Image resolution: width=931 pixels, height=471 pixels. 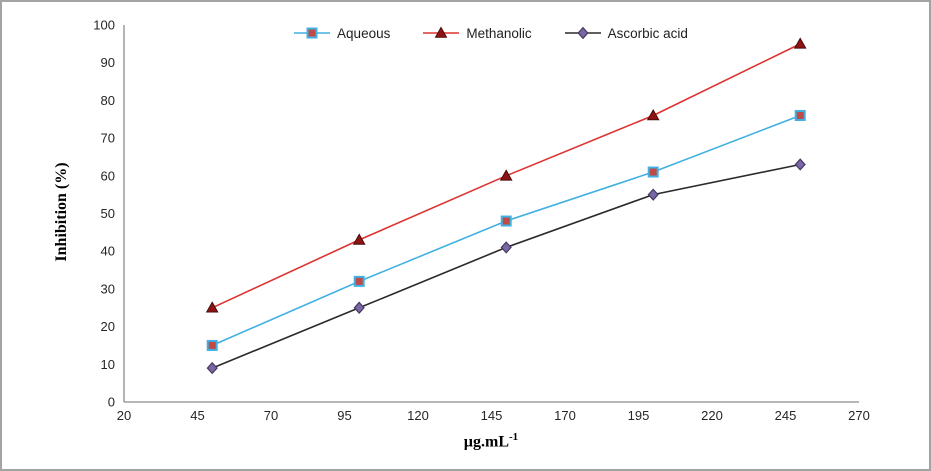 I want to click on y-tick-label: 20, so click(x=108, y=326).